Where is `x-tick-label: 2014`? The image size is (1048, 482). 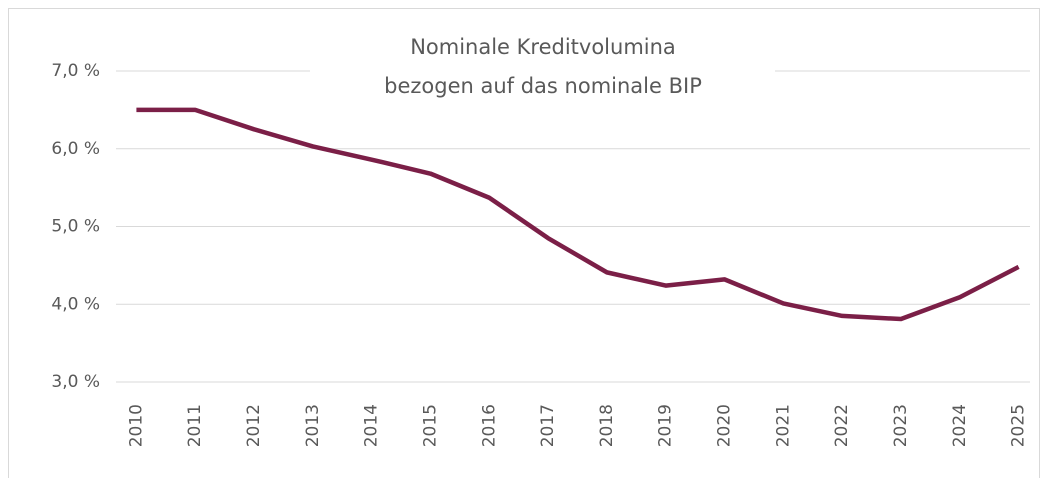 x-tick-label: 2014 is located at coordinates (372, 425).